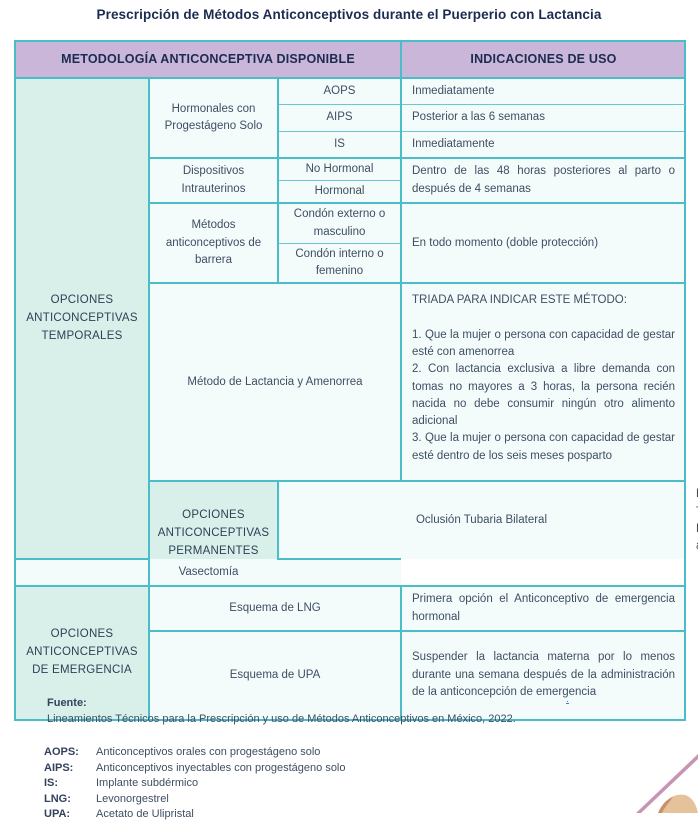 The height and width of the screenshot is (823, 698). I want to click on method-condon-externo: Condón externo o masculino, so click(339, 223).